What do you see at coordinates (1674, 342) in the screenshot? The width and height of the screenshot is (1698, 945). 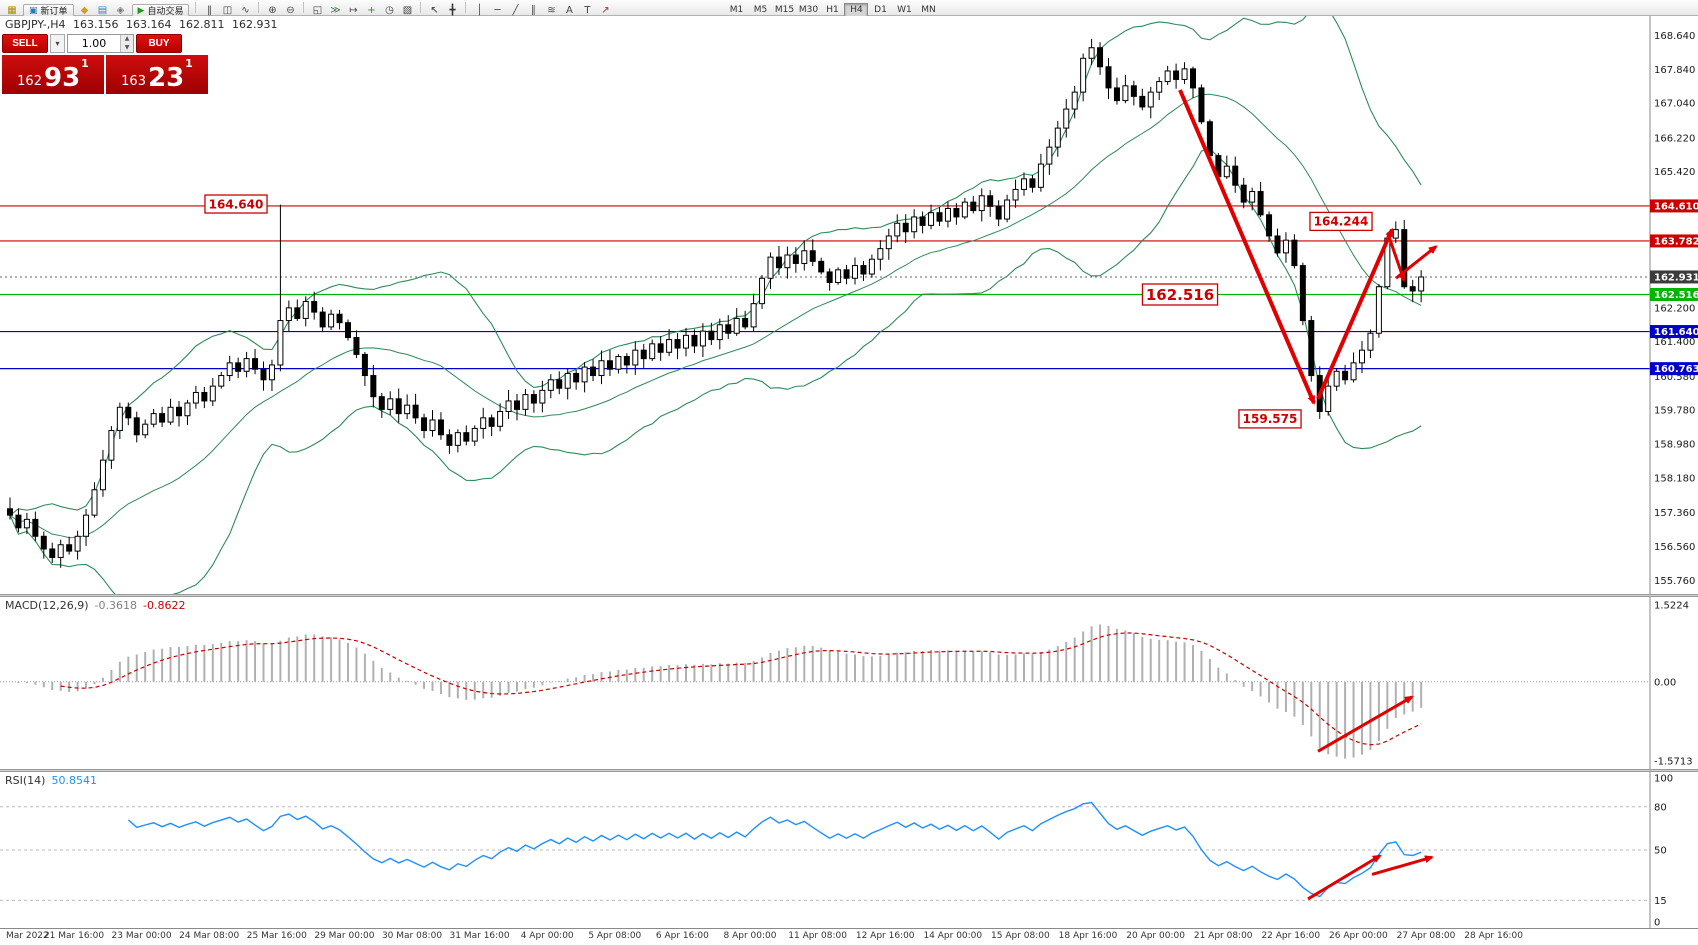 I see `svg-text: 161.400` at bounding box center [1674, 342].